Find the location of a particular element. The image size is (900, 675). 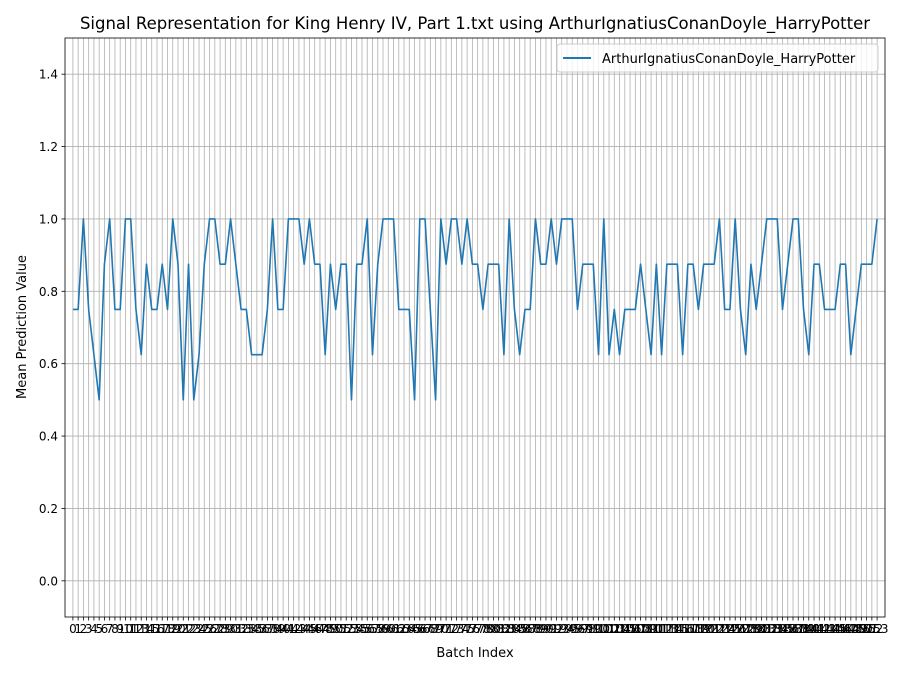

x-tick-label: 25 is located at coordinates (204, 629).